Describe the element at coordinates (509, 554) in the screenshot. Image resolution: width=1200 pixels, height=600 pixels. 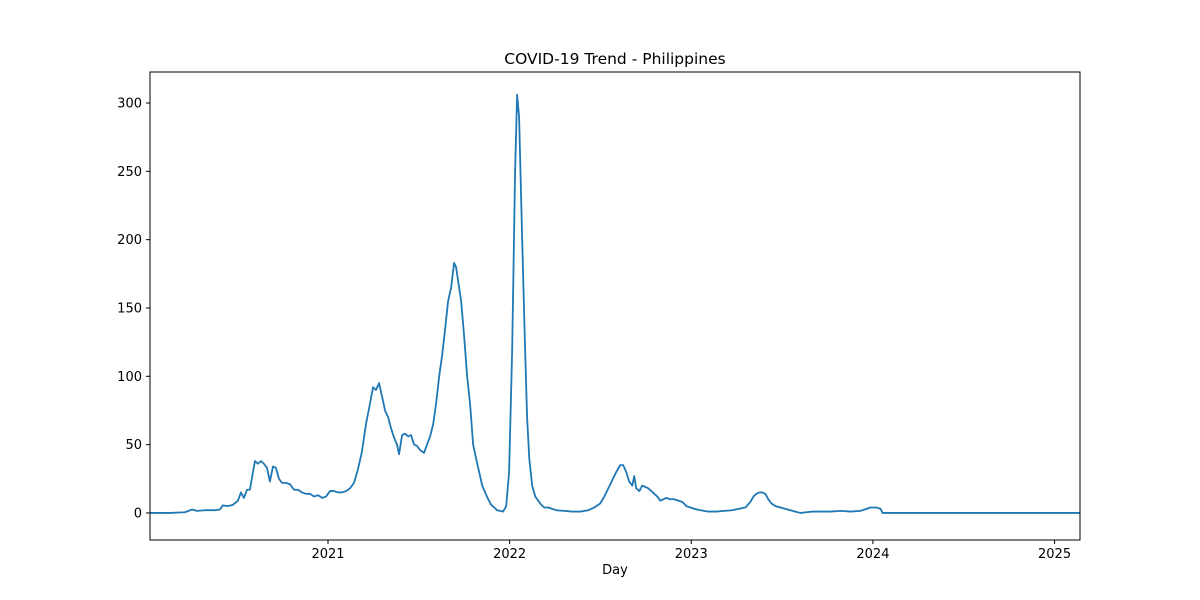
I see `x-tick-label: 2022` at that location.